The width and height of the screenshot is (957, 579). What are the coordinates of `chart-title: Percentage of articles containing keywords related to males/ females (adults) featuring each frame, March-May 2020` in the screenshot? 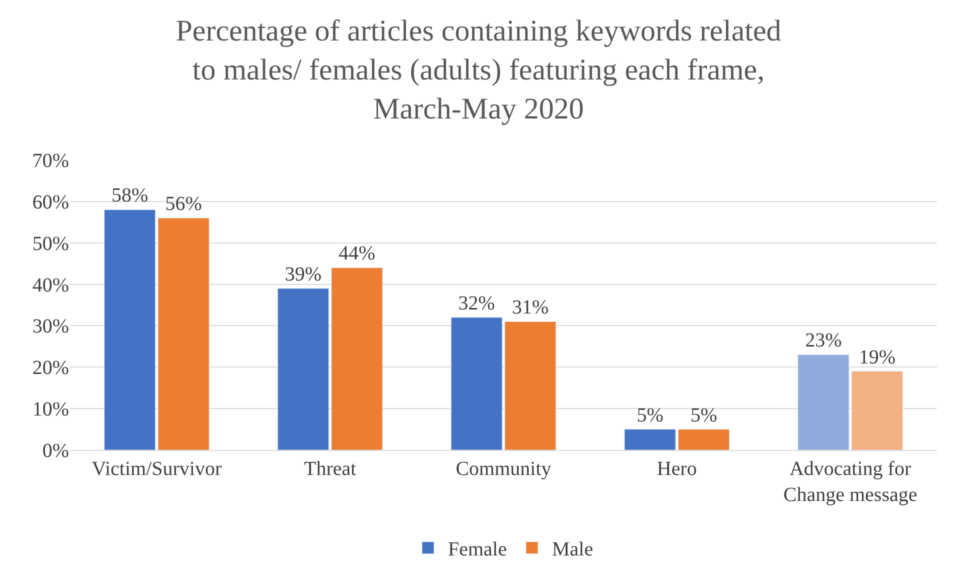 It's located at (479, 70).